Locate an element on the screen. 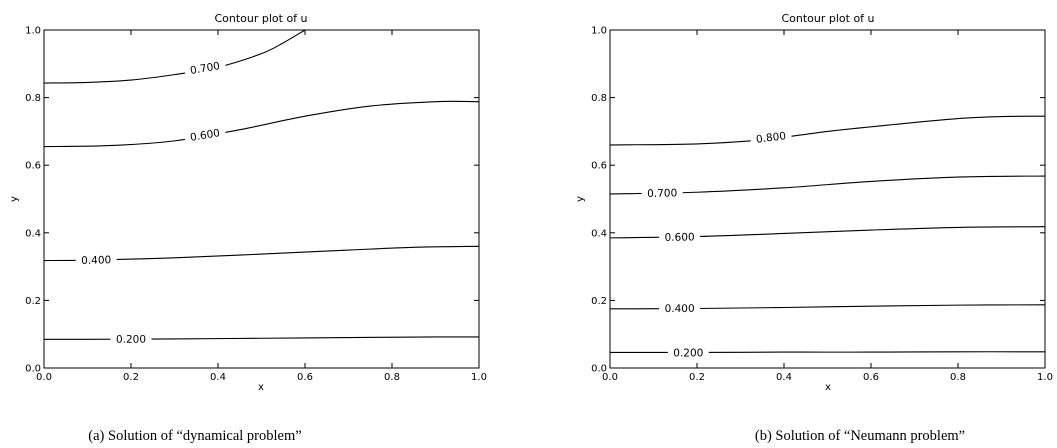  contour-label: 0.800 is located at coordinates (770, 138).